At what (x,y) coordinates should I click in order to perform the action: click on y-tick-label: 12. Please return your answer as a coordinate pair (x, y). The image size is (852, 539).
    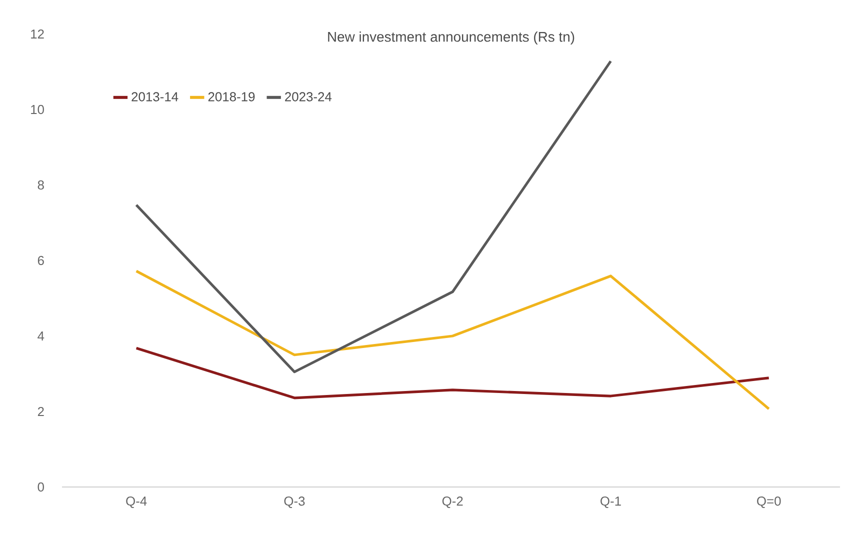
    Looking at the image, I should click on (37, 34).